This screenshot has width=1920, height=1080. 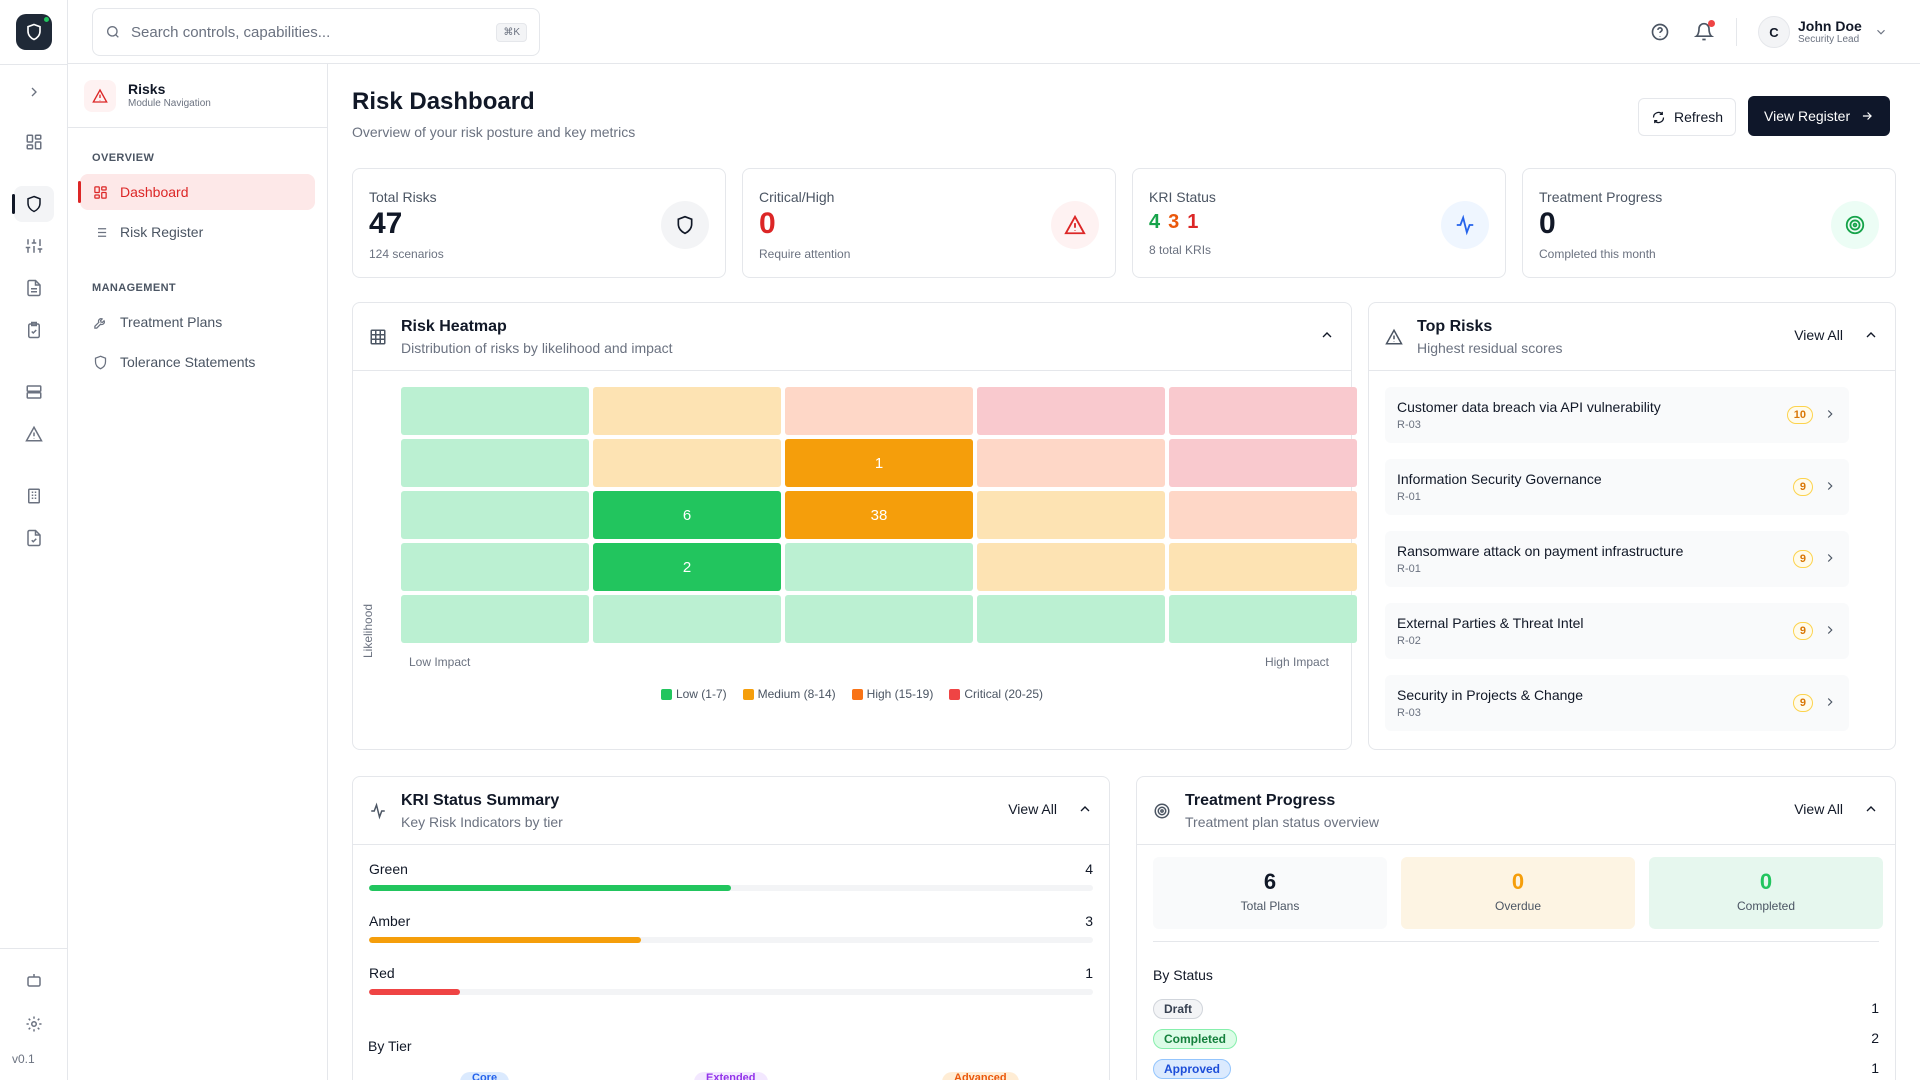 I want to click on top-risks-subtitle: Highest residual scores, so click(x=1490, y=348).